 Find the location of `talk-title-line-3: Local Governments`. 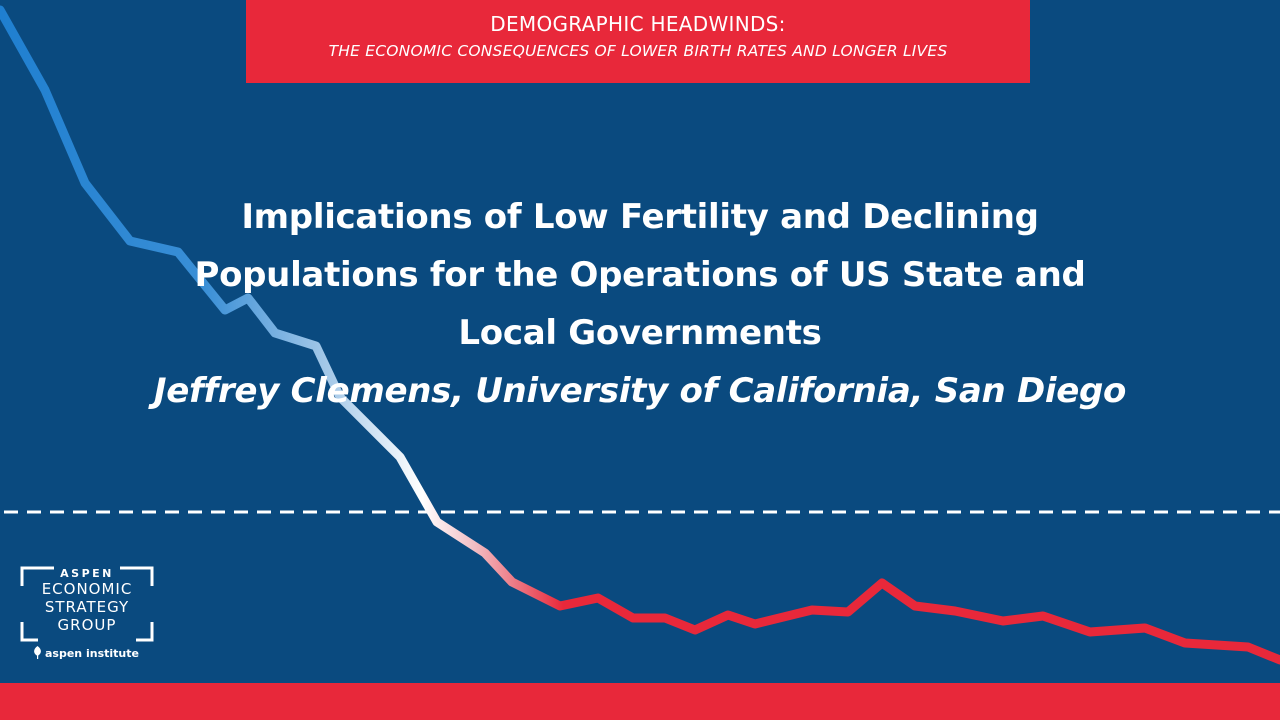

talk-title-line-3: Local Governments is located at coordinates (640, 333).